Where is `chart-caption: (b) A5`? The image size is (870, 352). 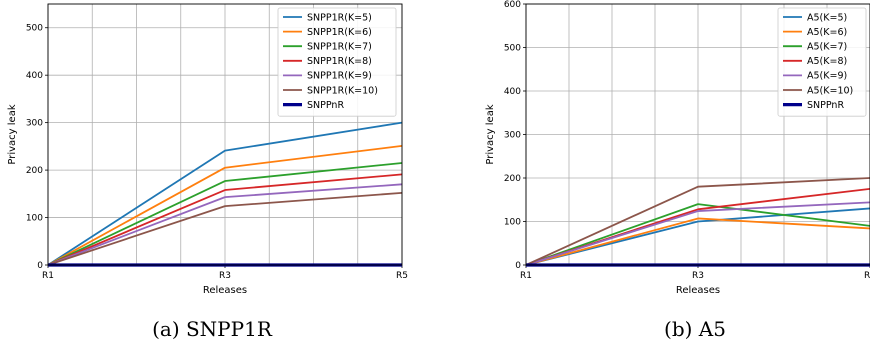 chart-caption: (b) A5 is located at coordinates (695, 329).